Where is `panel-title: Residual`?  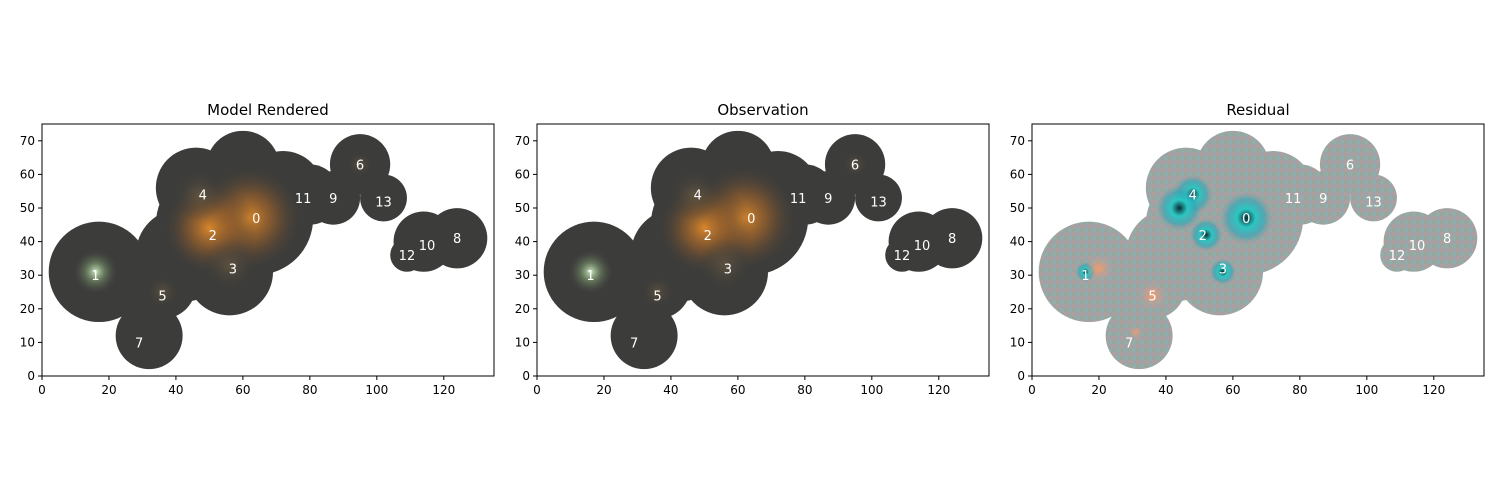
panel-title: Residual is located at coordinates (1257, 110).